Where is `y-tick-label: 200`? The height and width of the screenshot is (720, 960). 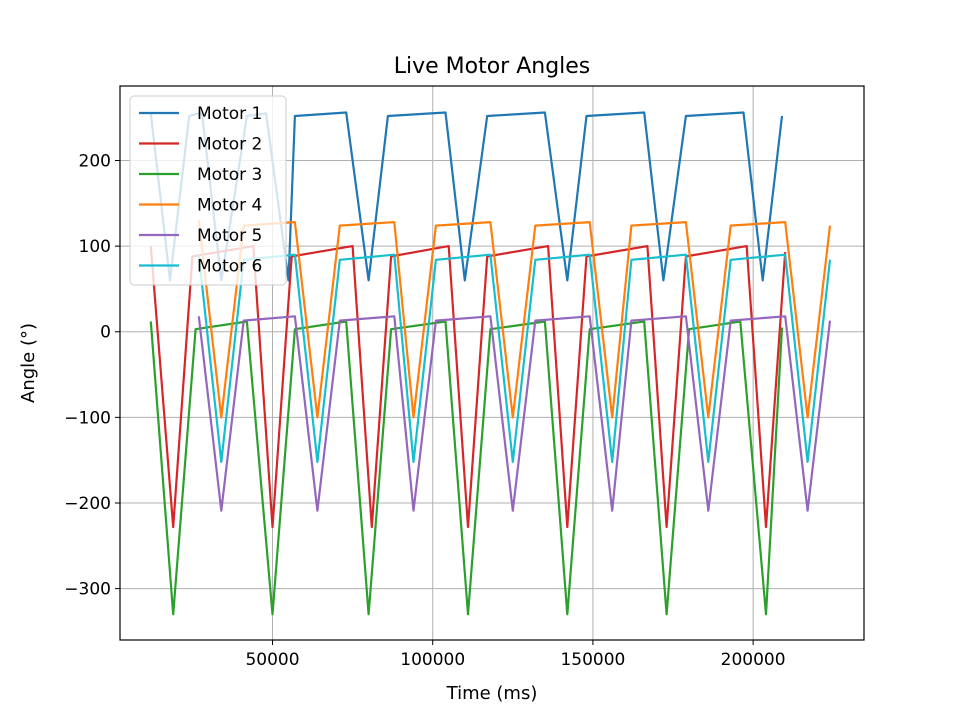 y-tick-label: 200 is located at coordinates (95, 161).